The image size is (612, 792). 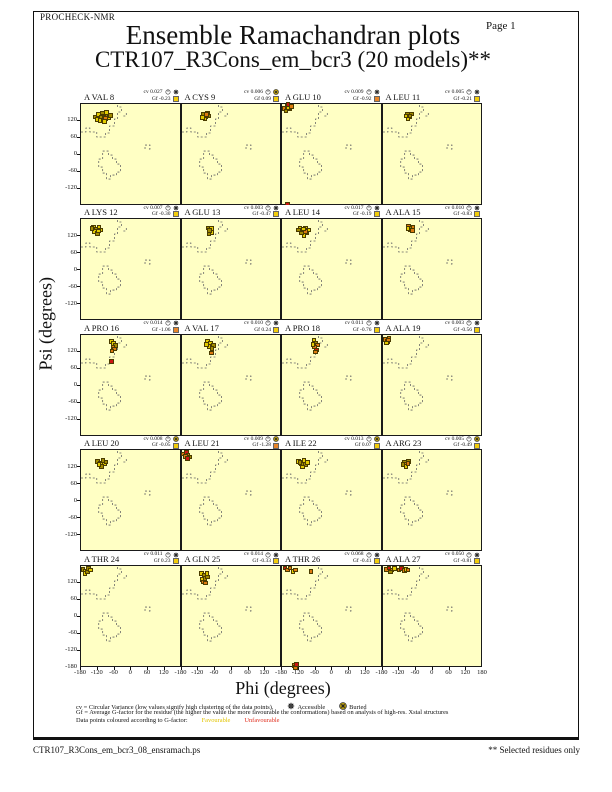 I want to click on cv-annotation: cv 0.011, so click(x=362, y=323).